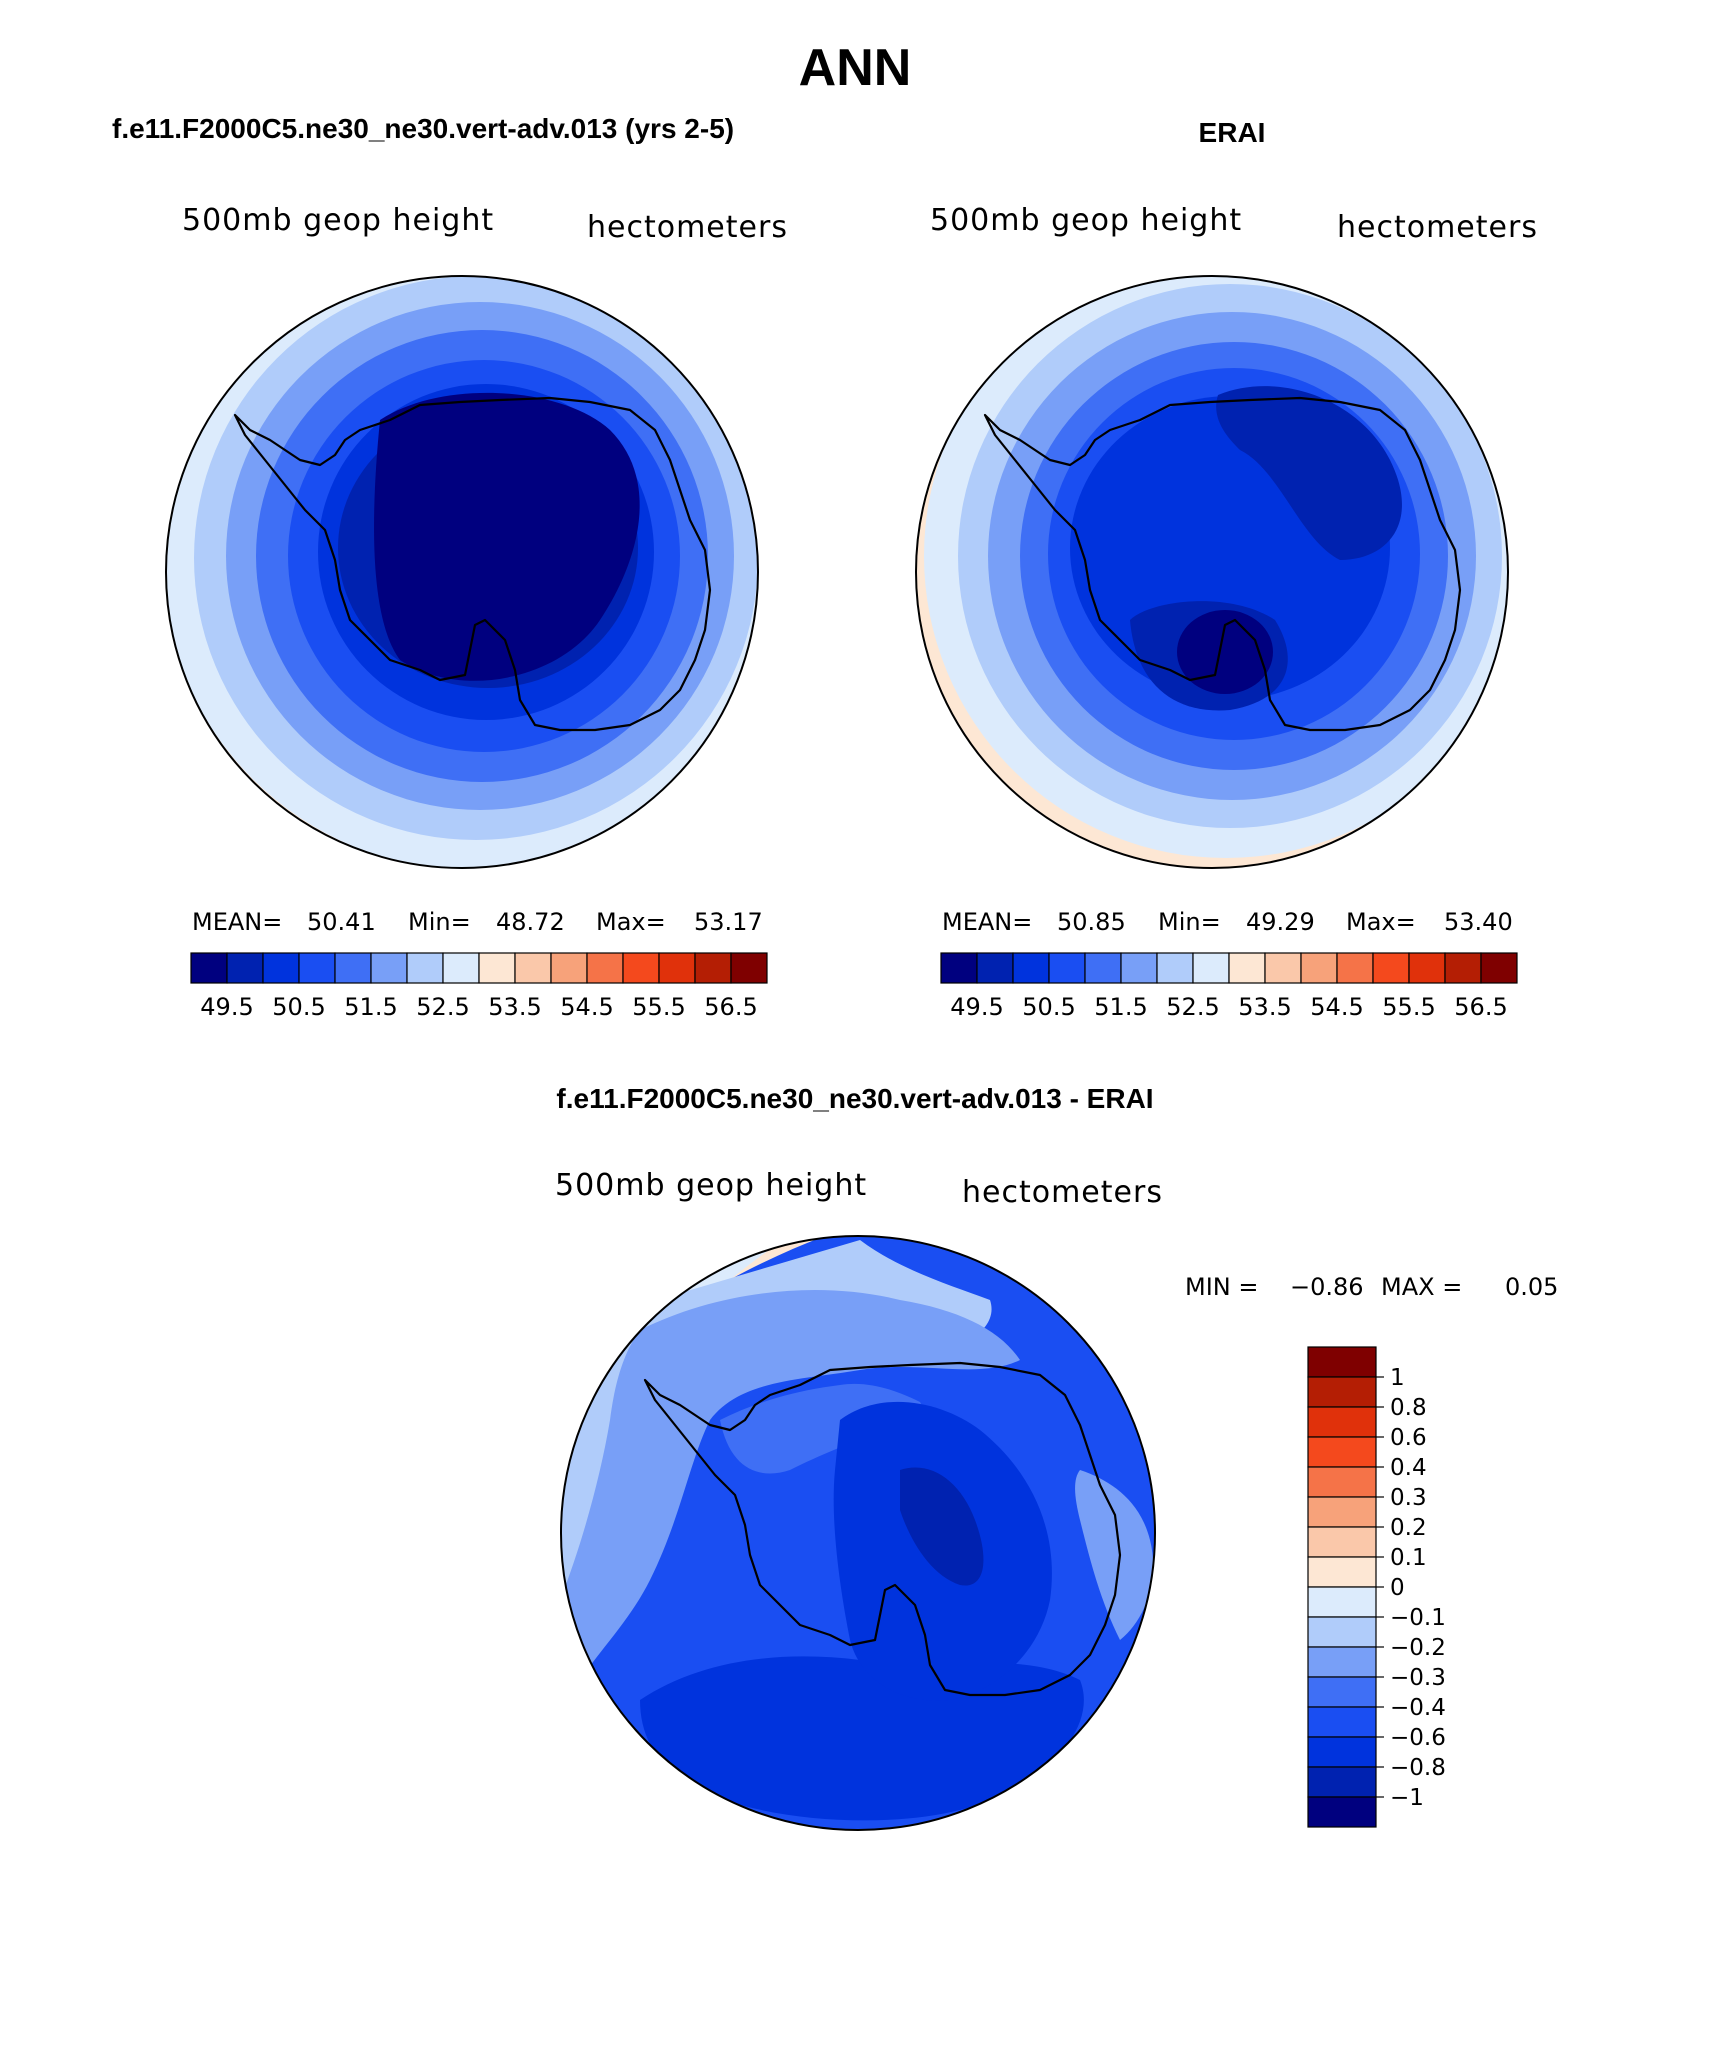 The image size is (1710, 2066). What do you see at coordinates (1408, 1468) in the screenshot?
I see `colorbar-diff-tick-label: 0.4` at bounding box center [1408, 1468].